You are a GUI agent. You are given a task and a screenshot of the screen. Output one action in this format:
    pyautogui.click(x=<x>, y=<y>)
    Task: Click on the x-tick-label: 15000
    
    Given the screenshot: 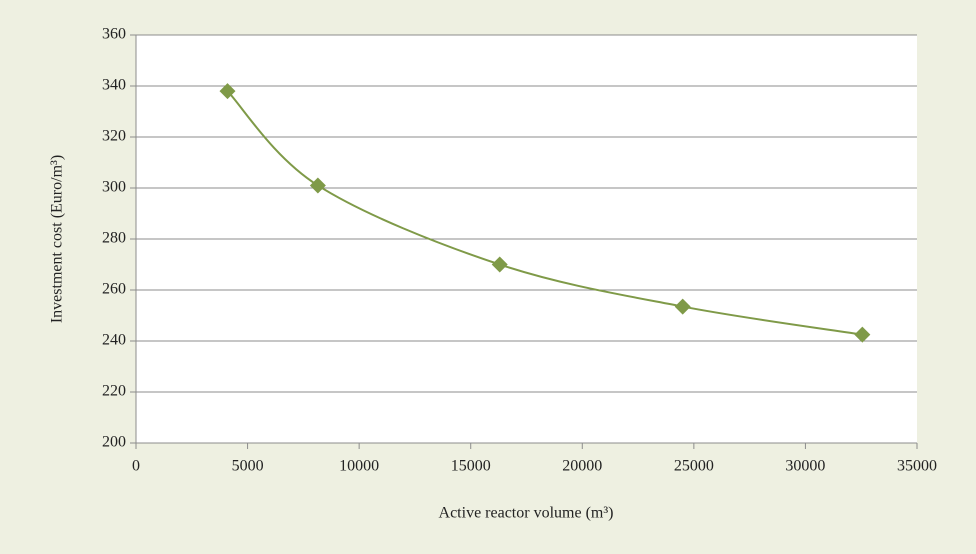 What is the action you would take?
    pyautogui.click(x=471, y=466)
    